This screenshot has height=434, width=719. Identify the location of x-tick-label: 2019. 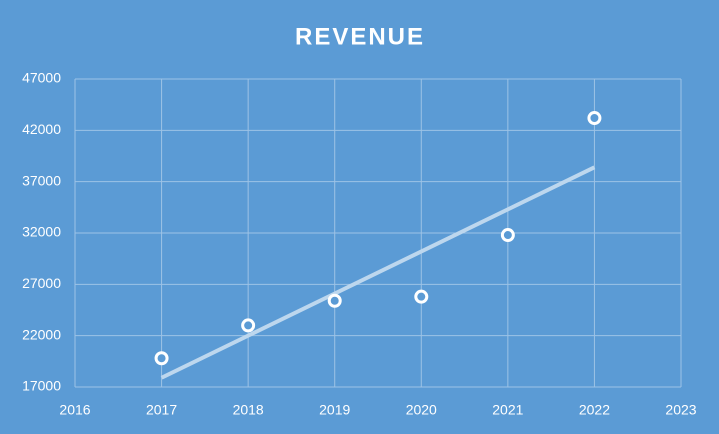
(334, 410).